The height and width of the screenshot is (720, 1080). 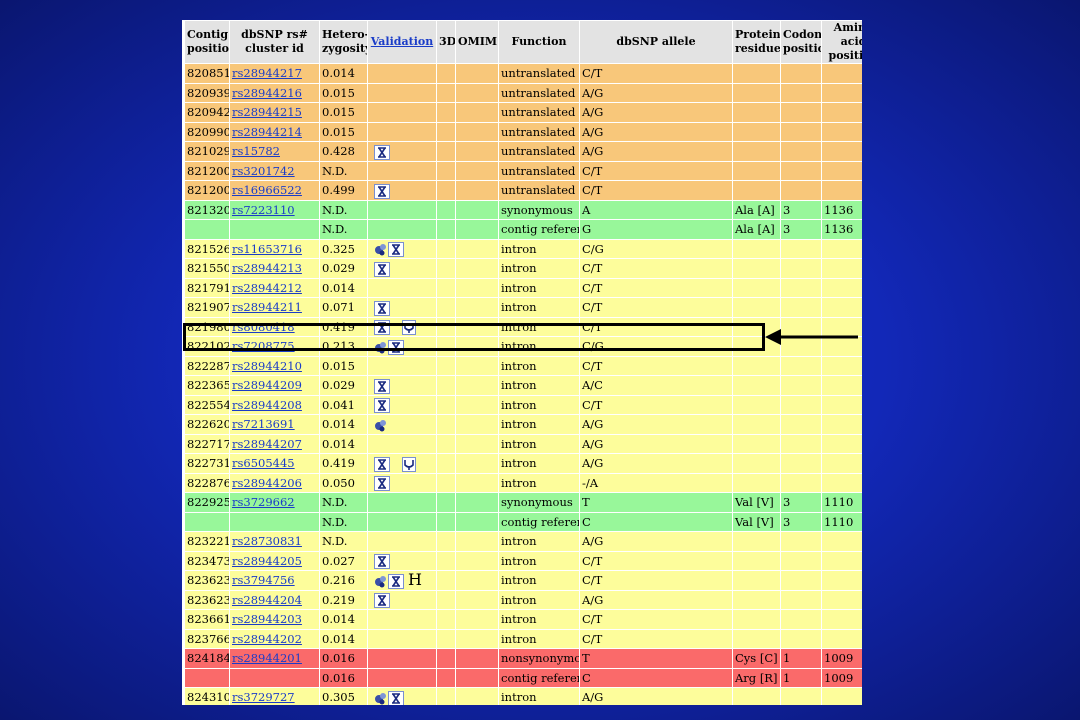 I want to click on cell-cluster-id: rs11653716, so click(x=274, y=248).